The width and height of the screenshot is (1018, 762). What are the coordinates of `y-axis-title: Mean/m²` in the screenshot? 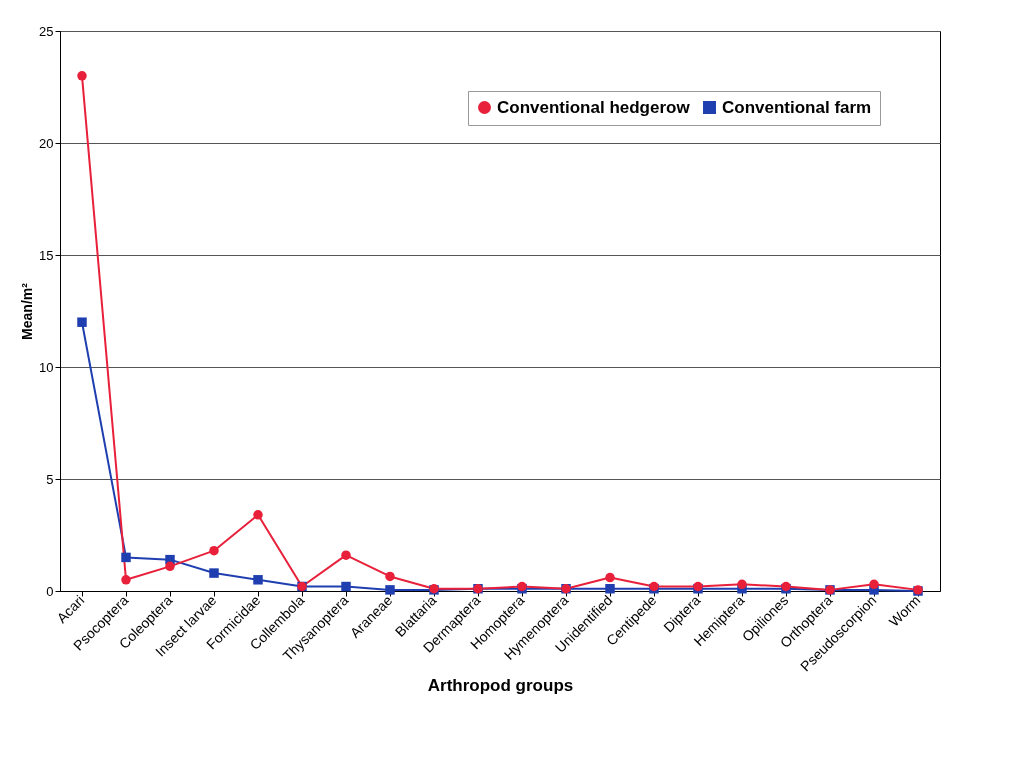 It's located at (27, 311).